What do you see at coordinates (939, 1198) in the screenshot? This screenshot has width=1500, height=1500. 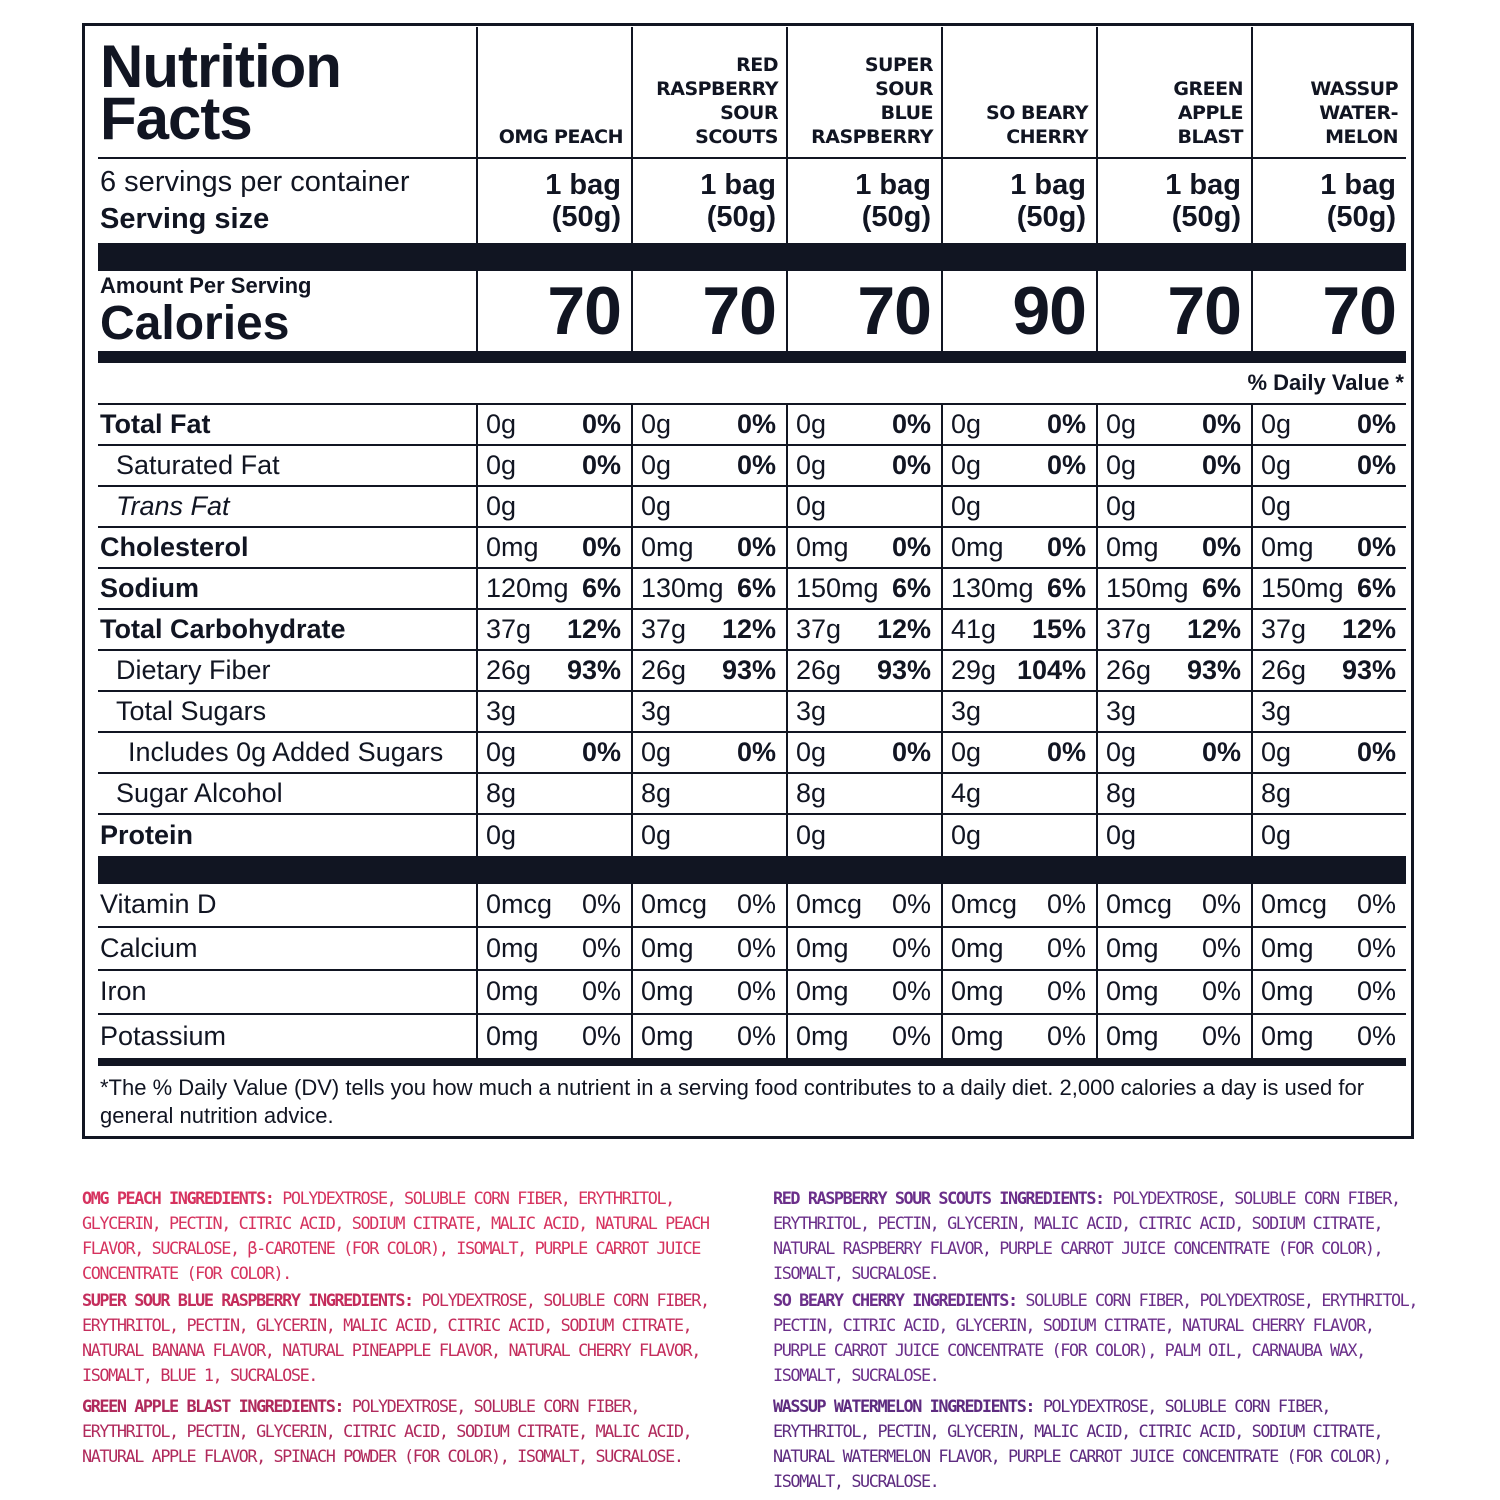 I see `ingredients-heading: RED RASPBERRY SOUR SCOUTS INGREDIENTS:` at bounding box center [939, 1198].